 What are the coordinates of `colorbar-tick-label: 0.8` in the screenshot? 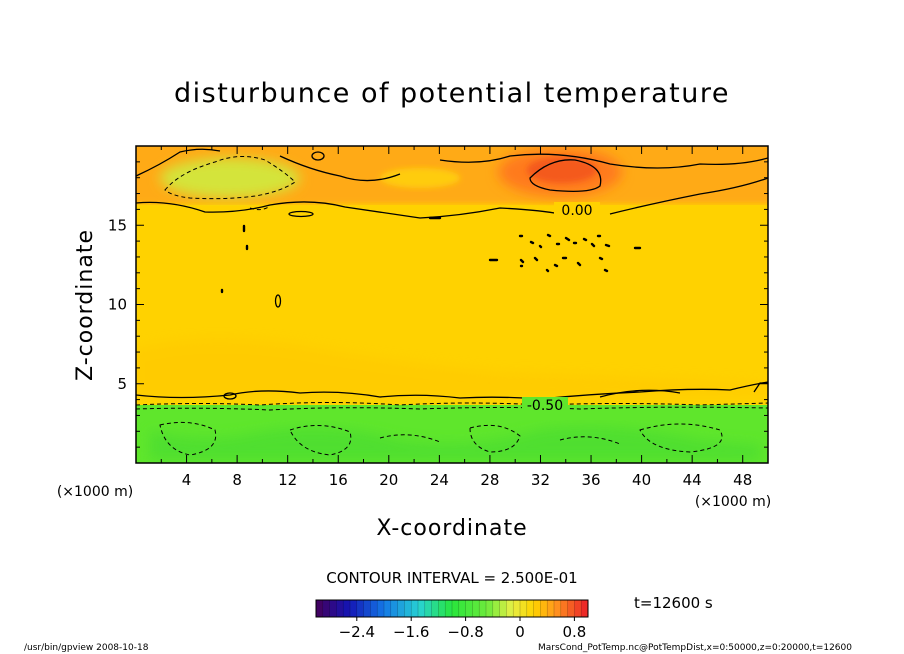 It's located at (574, 632).